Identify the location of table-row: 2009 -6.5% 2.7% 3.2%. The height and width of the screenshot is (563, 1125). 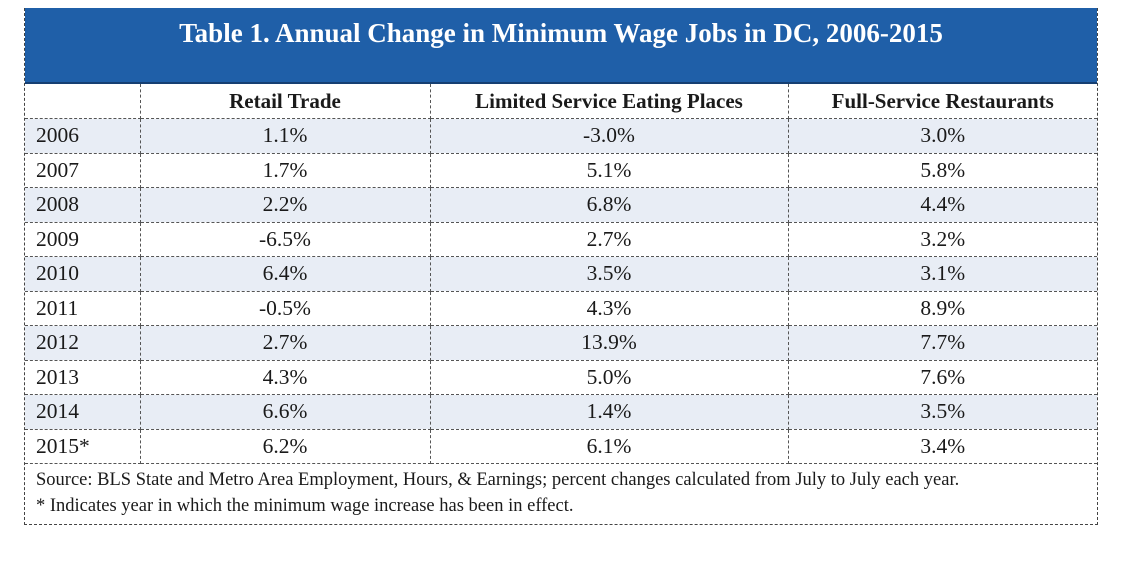
(561, 239).